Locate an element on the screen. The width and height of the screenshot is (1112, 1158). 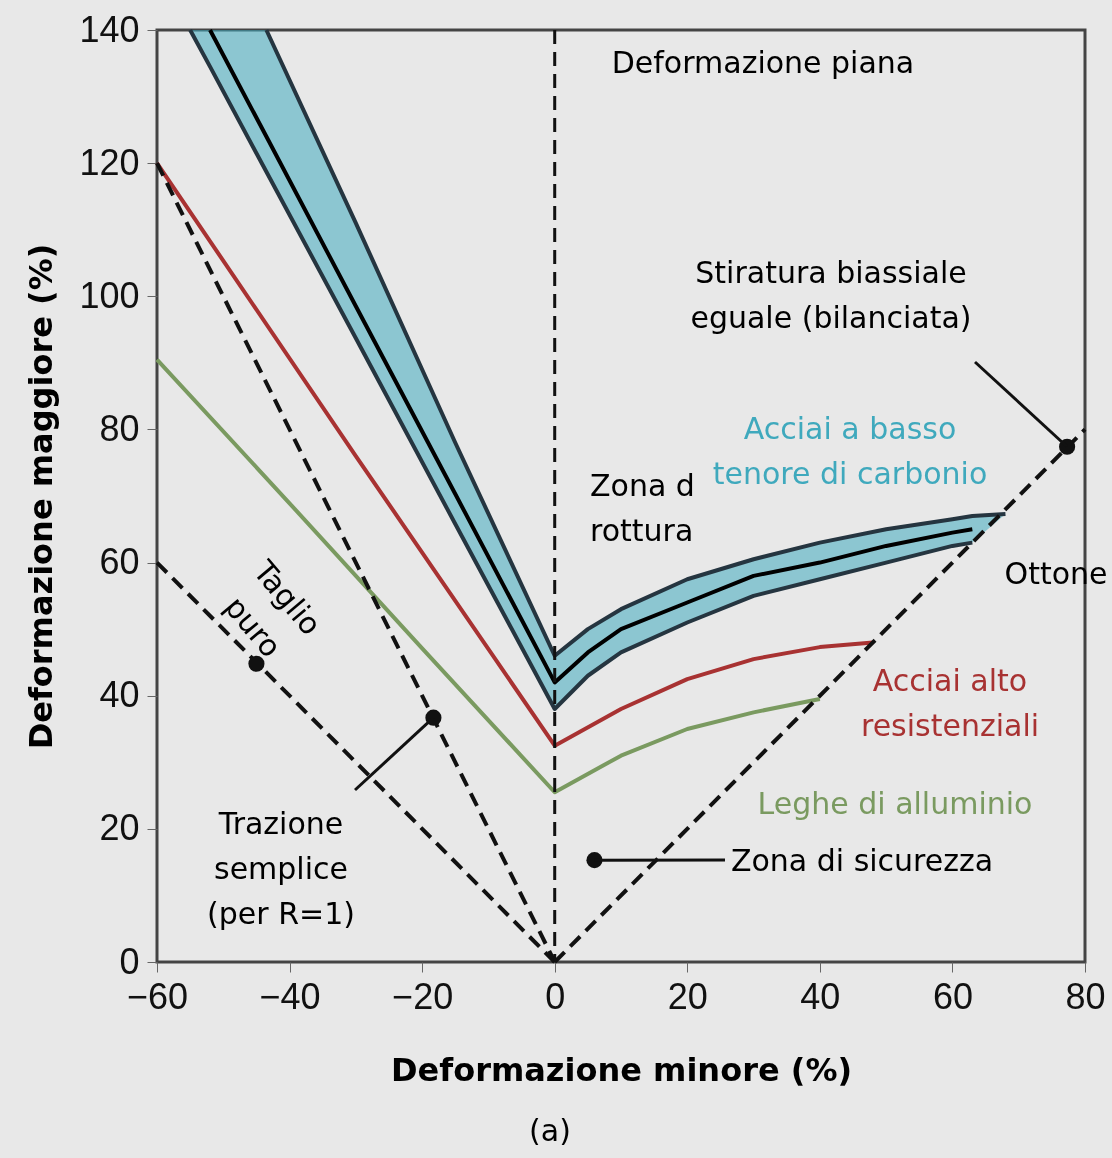
annotation: Stiratura biassiale eguale (bilanciata) is located at coordinates (831, 295).